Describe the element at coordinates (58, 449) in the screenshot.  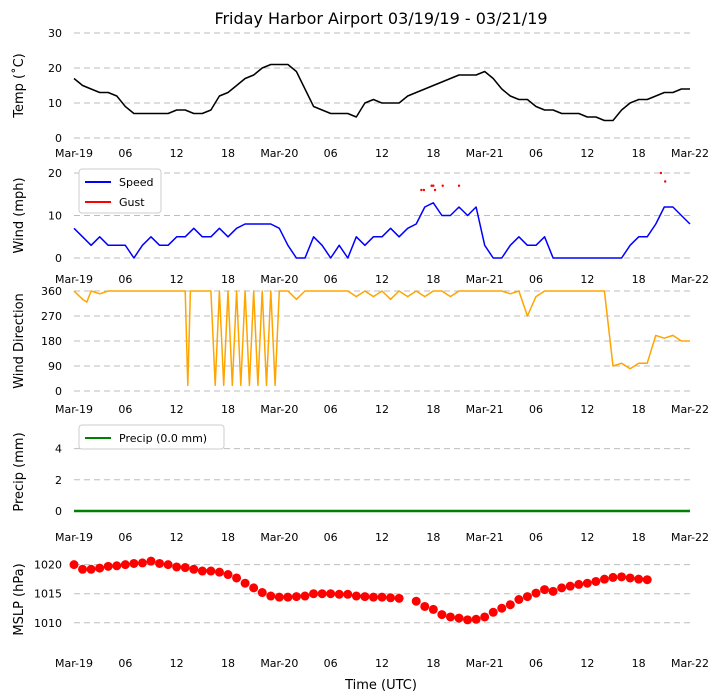
I see `y-tick-label: 4` at that location.